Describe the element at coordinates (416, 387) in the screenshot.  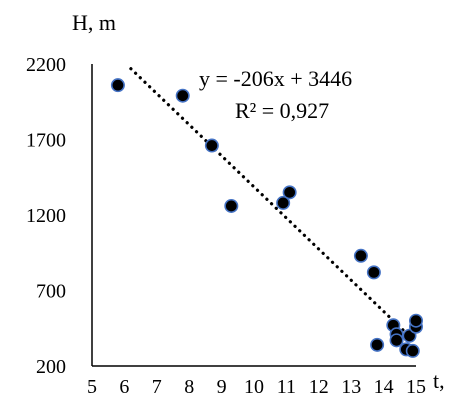
I see `x-tick-label: 15` at that location.